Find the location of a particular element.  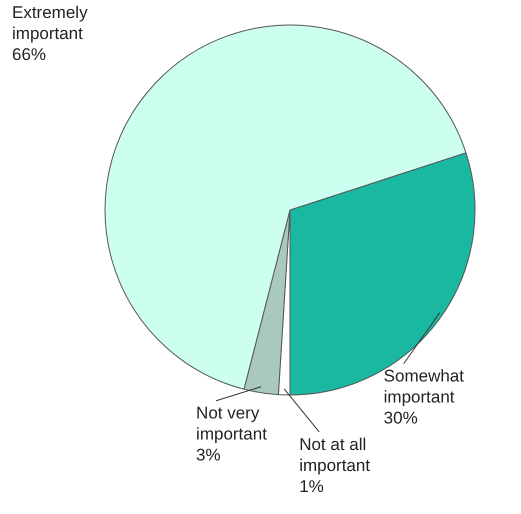

slice-label: Not at all important is located at coordinates (334, 454).